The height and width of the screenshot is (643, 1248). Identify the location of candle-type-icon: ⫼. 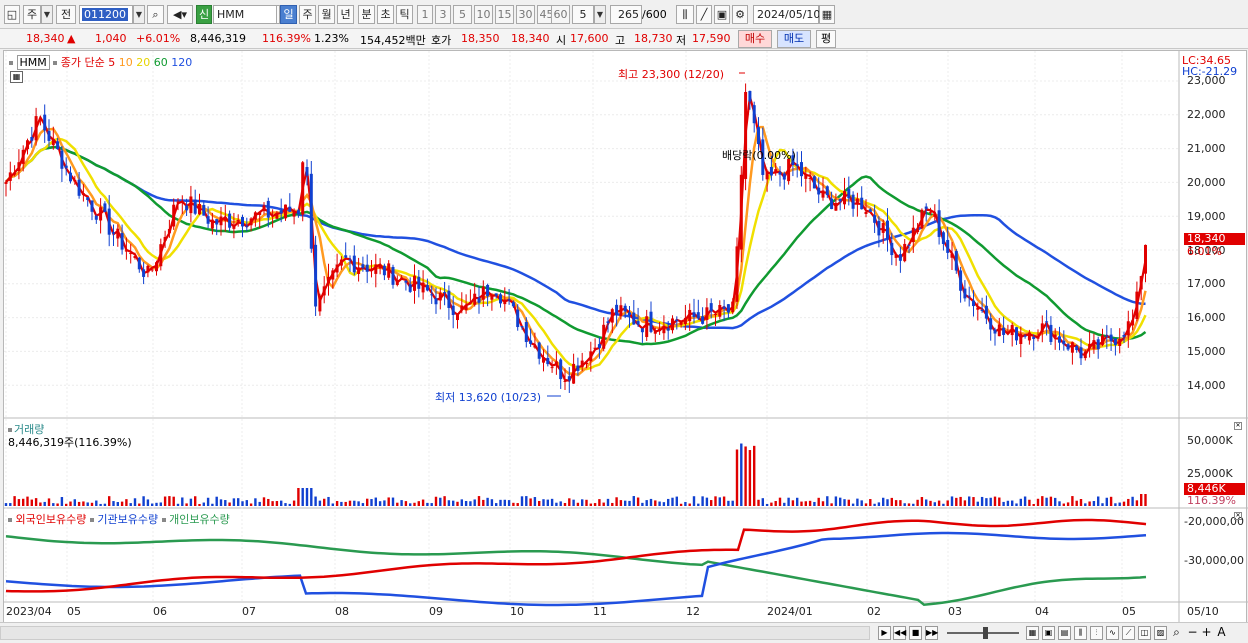
(685, 14).